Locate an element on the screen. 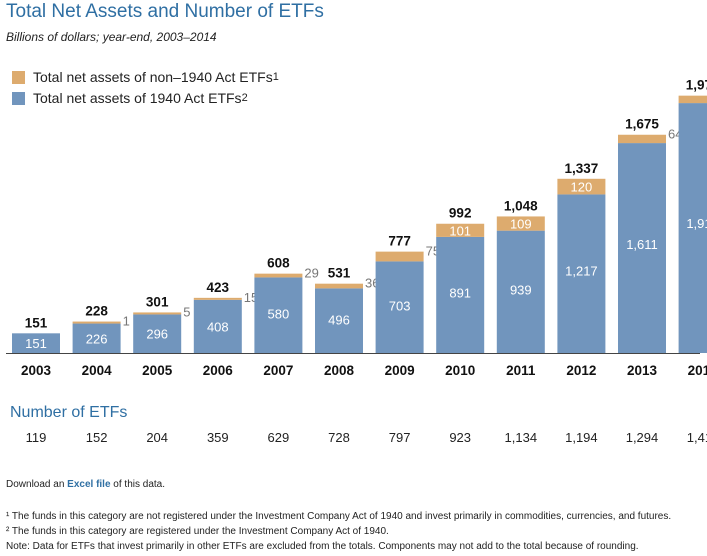 This screenshot has height=556, width=707. label-non1940-2004: 1 is located at coordinates (126, 321).